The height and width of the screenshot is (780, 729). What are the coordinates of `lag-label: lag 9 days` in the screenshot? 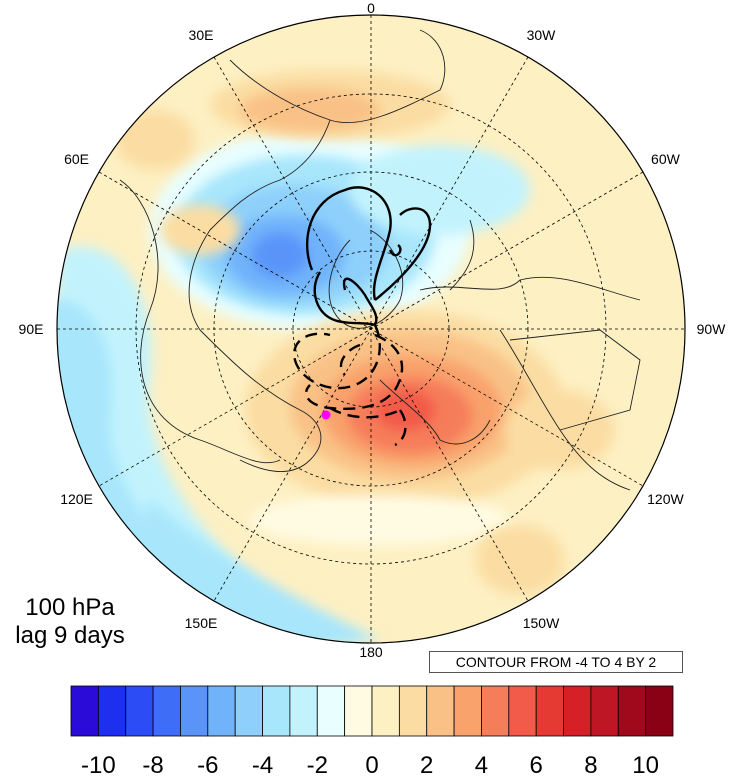 It's located at (70, 635).